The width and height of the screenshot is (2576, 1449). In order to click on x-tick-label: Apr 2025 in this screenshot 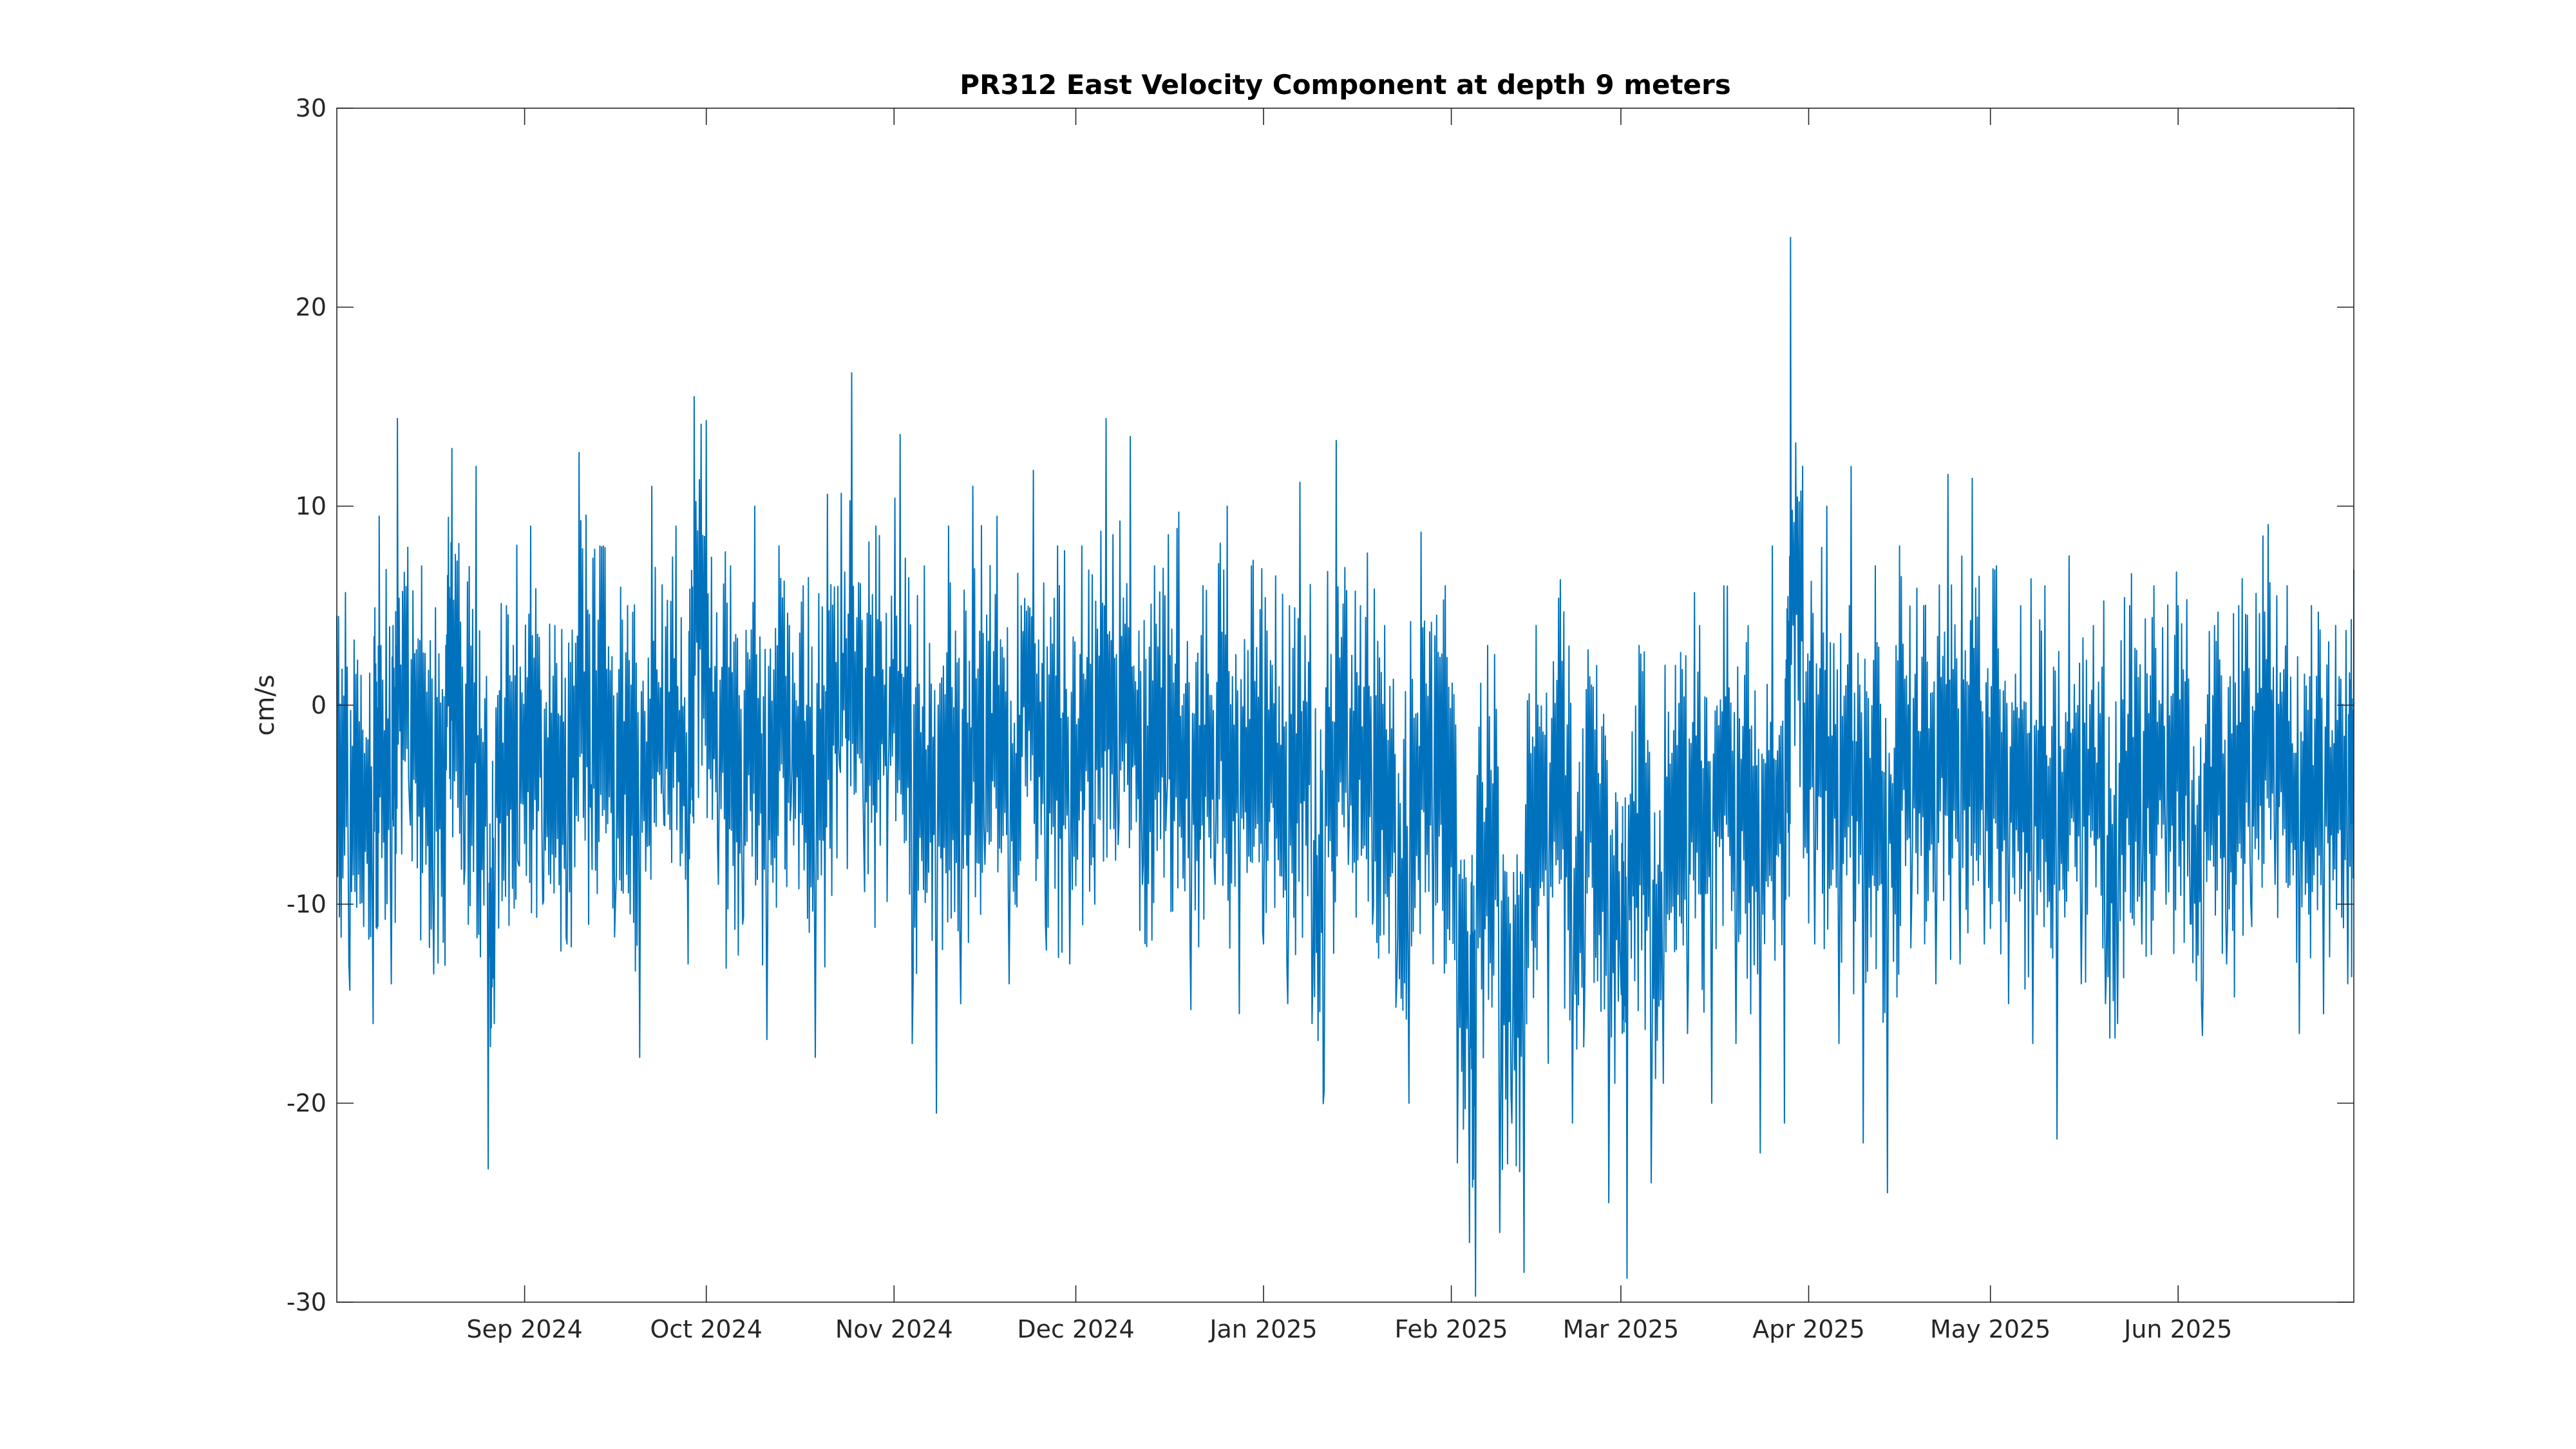, I will do `click(1808, 1329)`.